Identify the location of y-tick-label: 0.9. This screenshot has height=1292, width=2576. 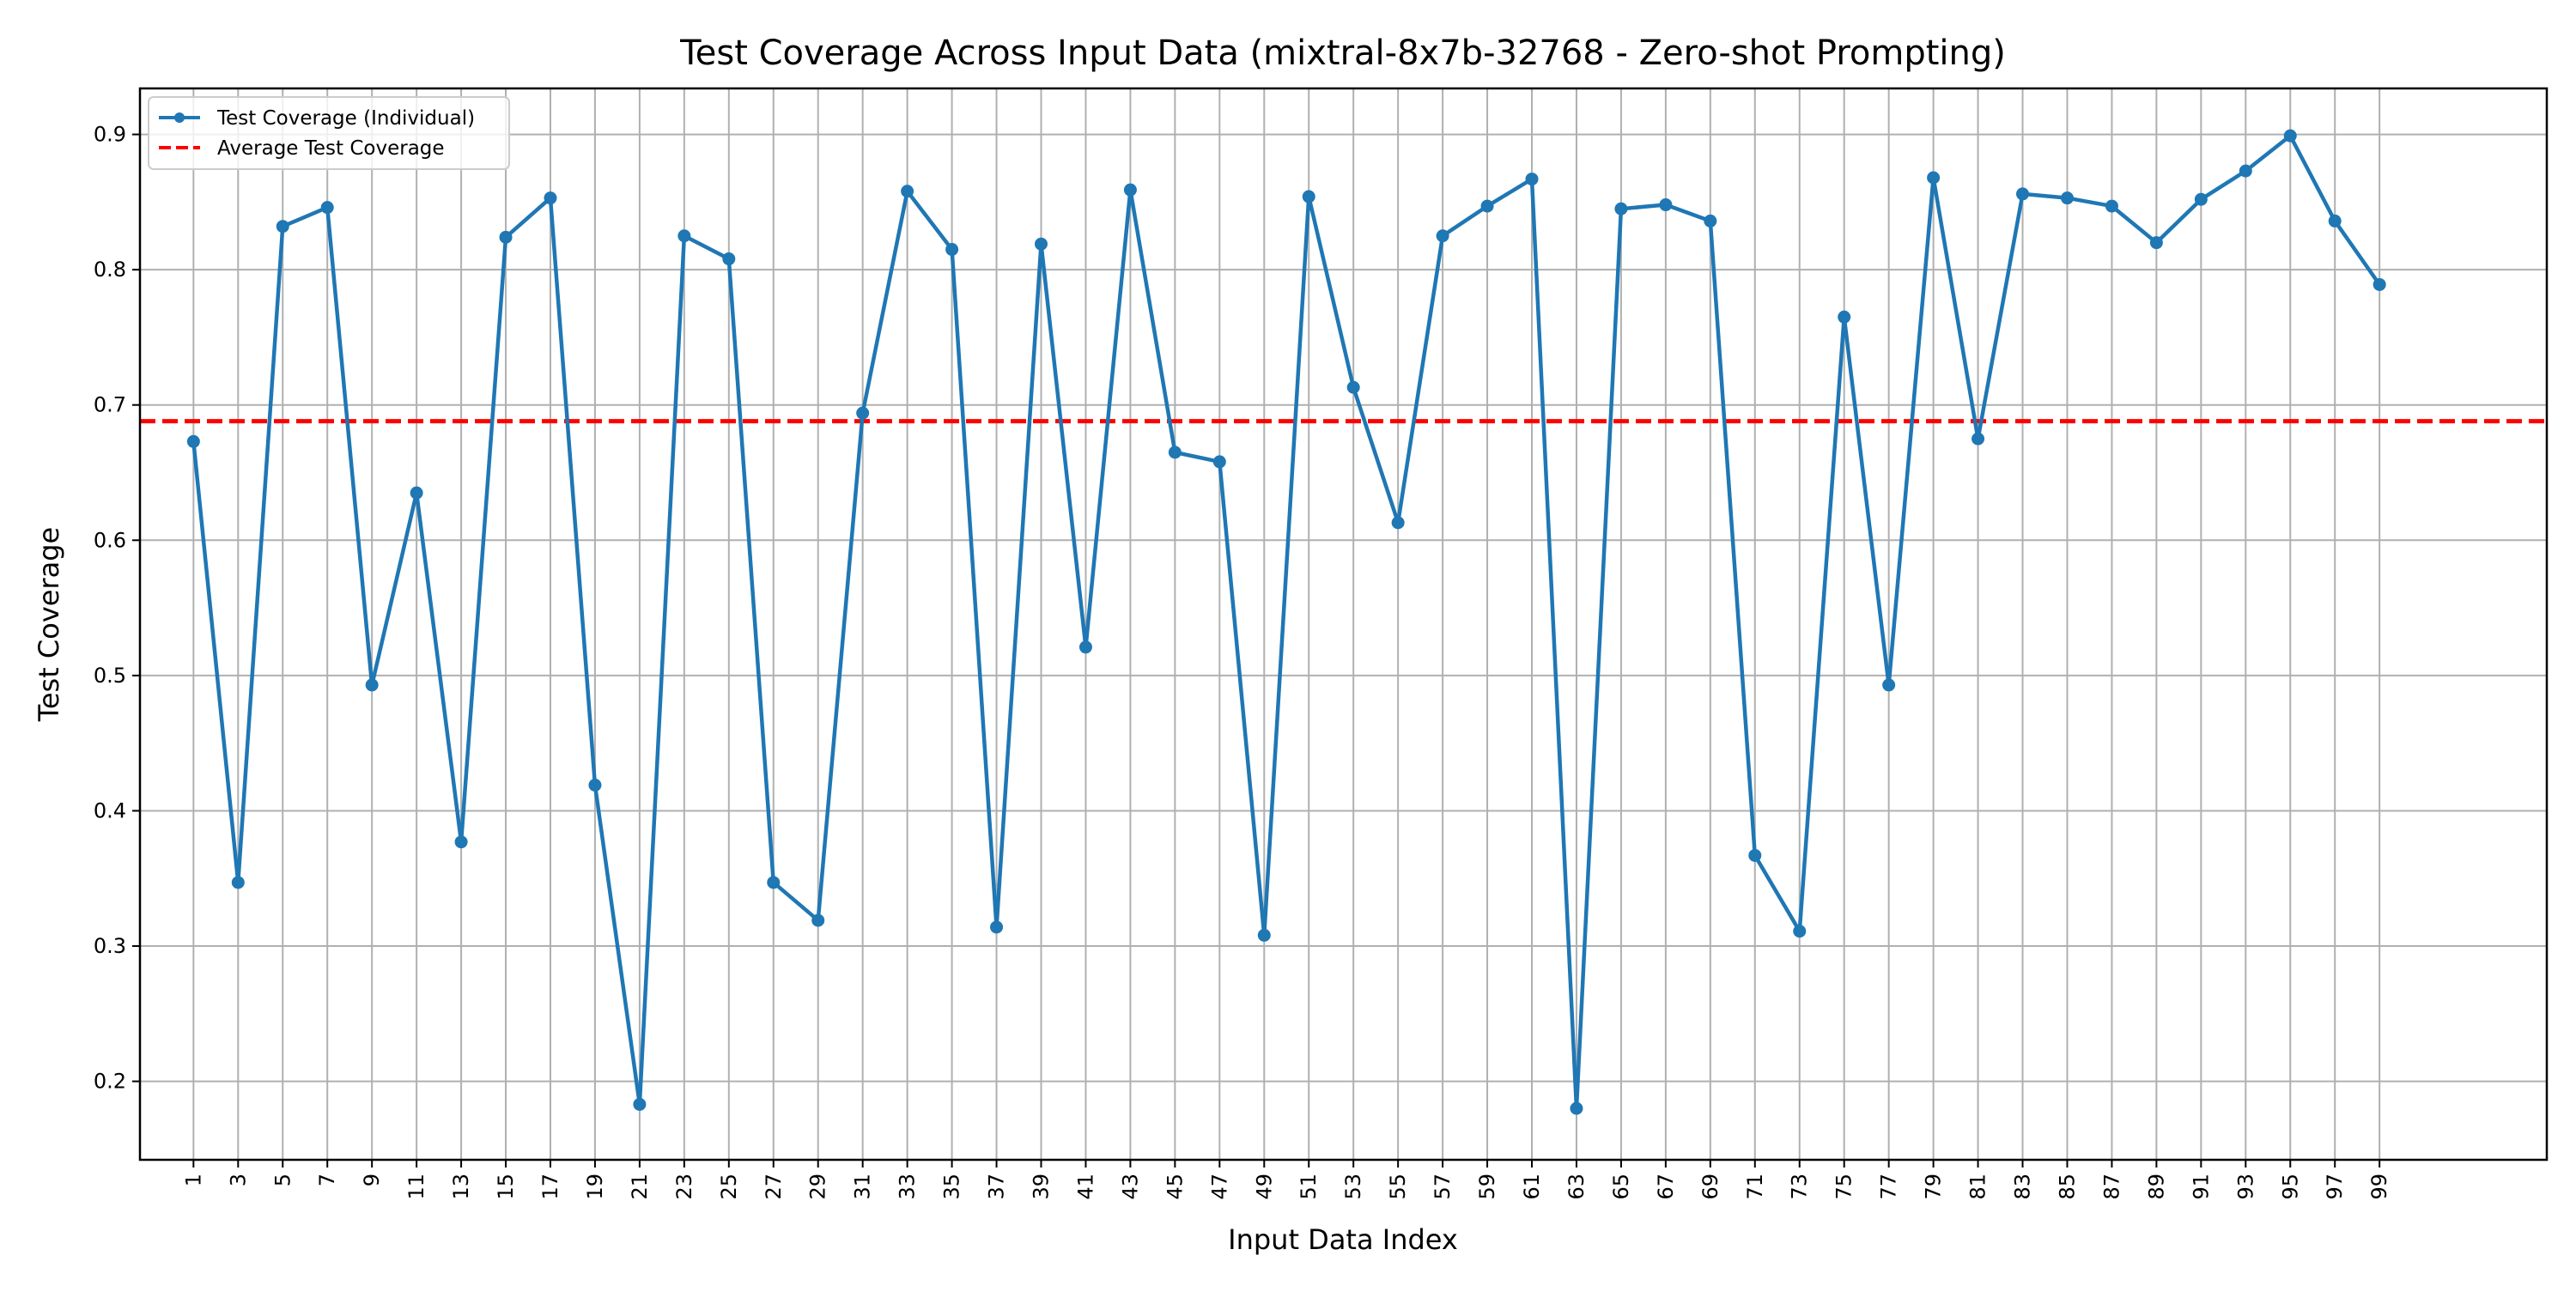
(110, 135).